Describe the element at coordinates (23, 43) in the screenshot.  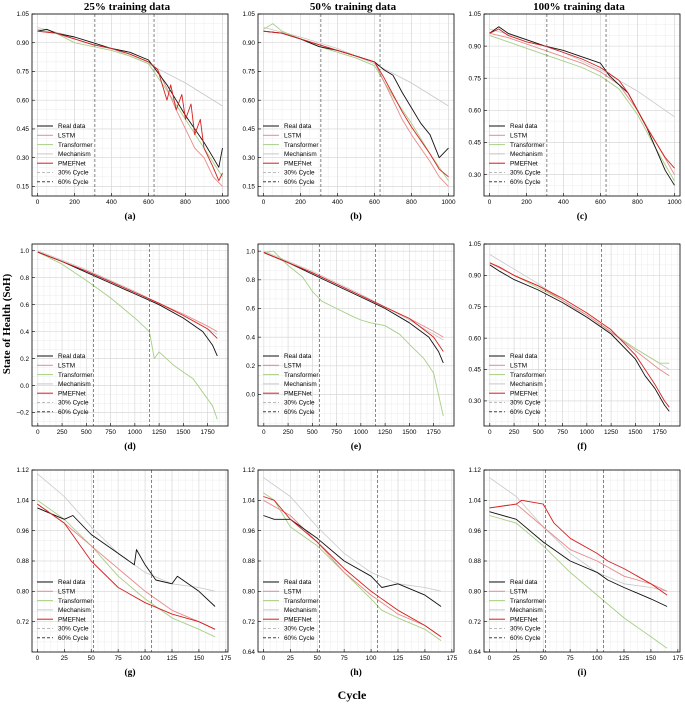
I see `y-tick-label: 0.90` at that location.